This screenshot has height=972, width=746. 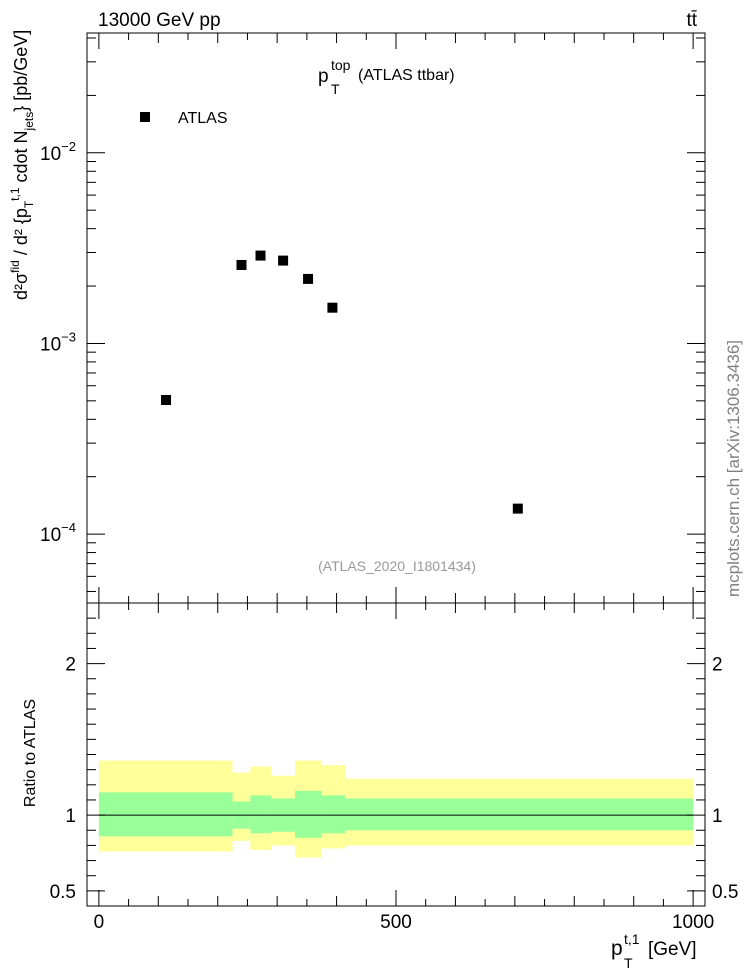 I want to click on ratio-y-tick-label-right: 1, so click(x=717, y=816).